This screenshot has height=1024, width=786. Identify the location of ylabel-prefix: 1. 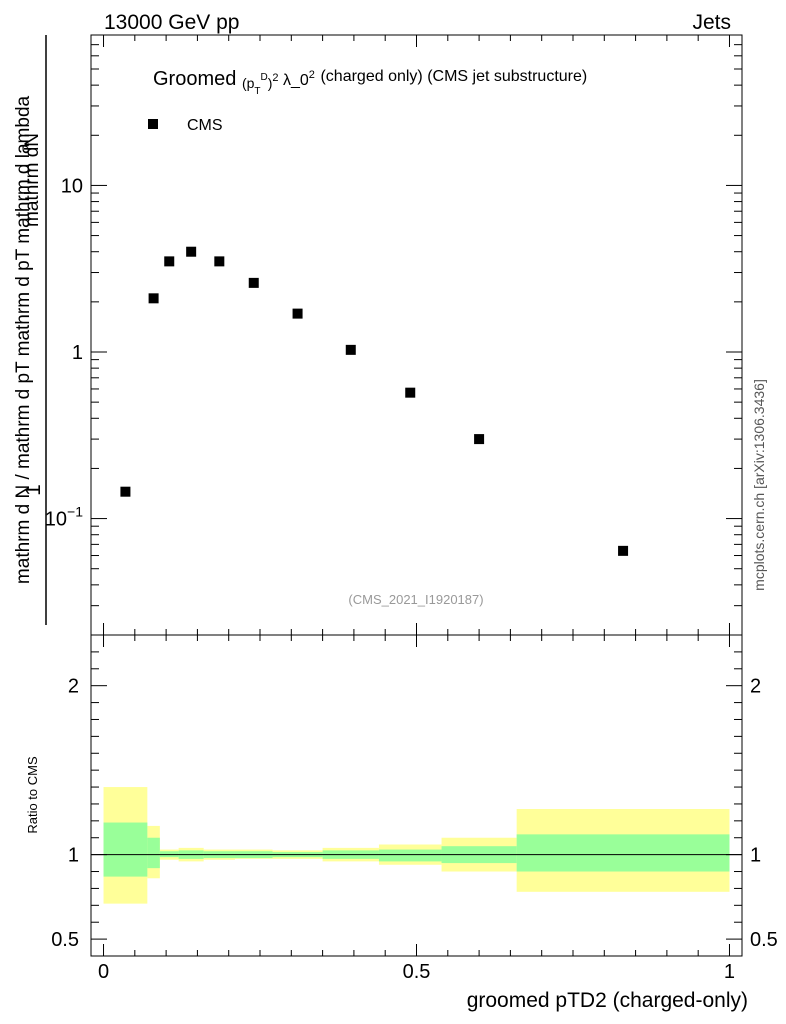
(33, 490).